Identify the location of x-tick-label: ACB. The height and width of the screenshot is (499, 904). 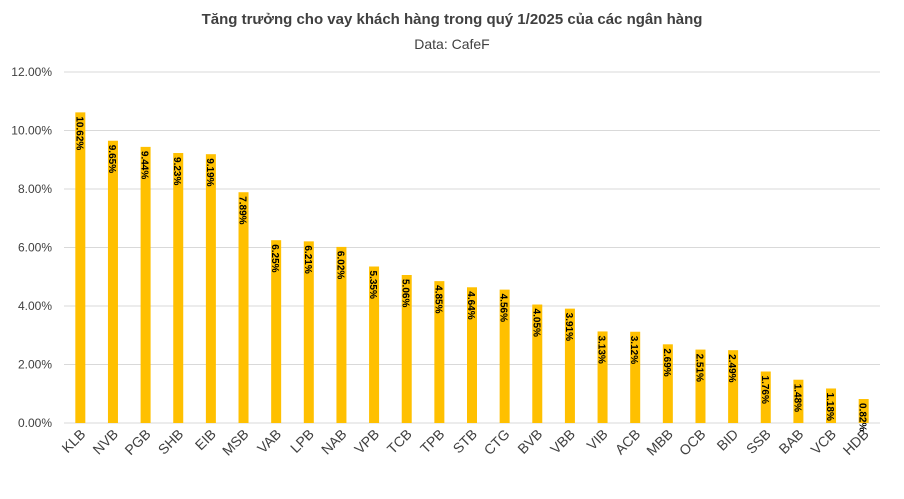
(628, 442).